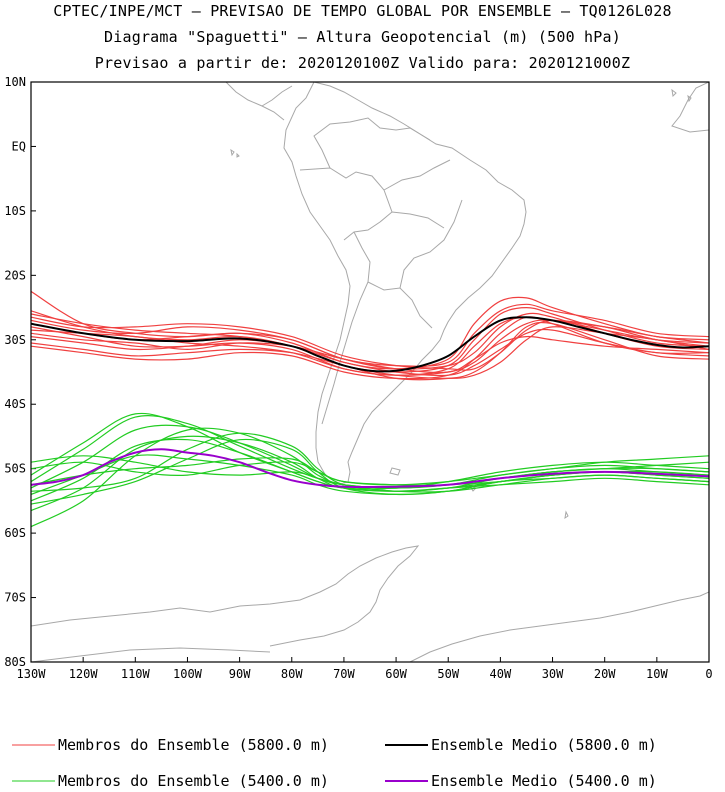 Image resolution: width=725 pixels, height=792 pixels. I want to click on x-tick-label: 130W, so click(32, 674).